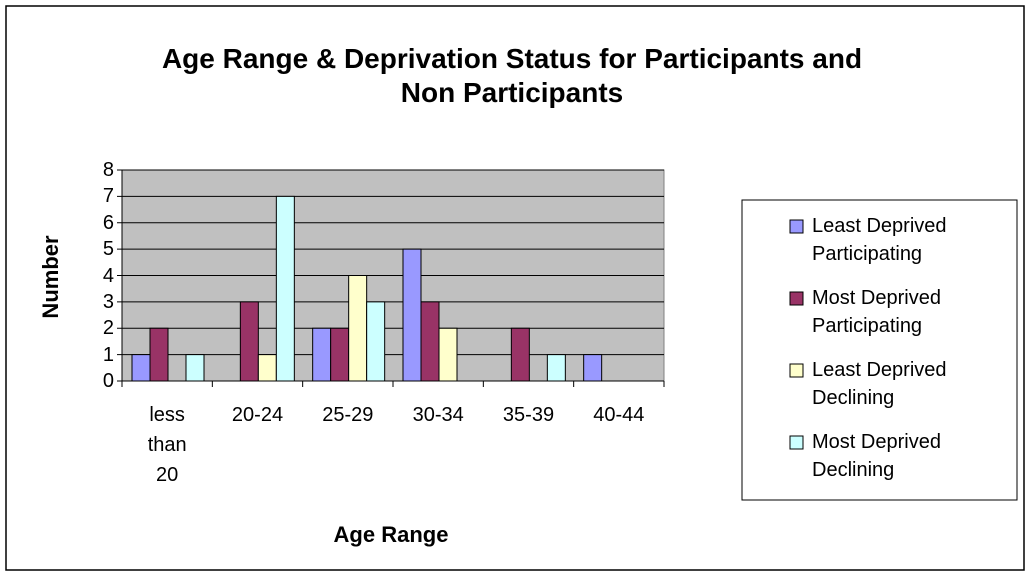 This screenshot has width=1031, height=576. I want to click on x-tick-label: less than 20, so click(167, 445).